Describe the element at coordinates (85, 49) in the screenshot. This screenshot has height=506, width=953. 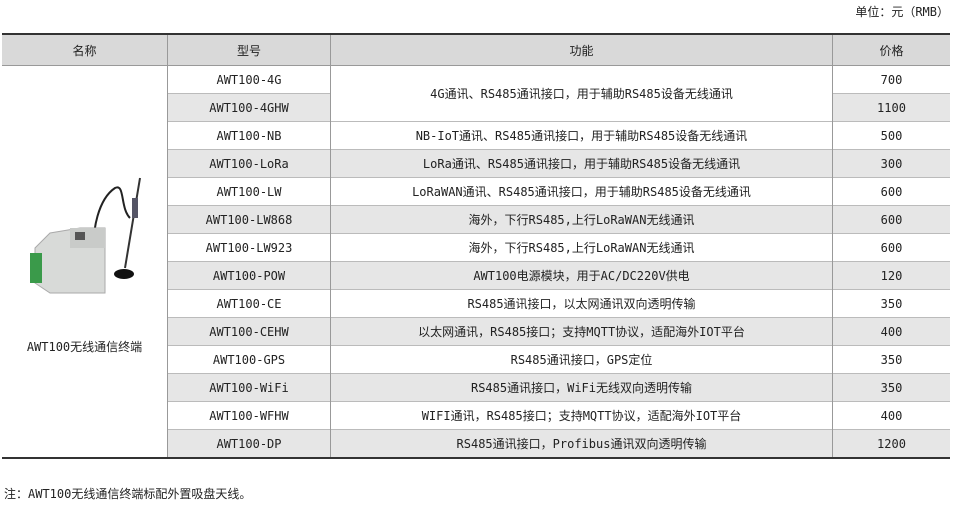
I see `header-name: 名称` at that location.